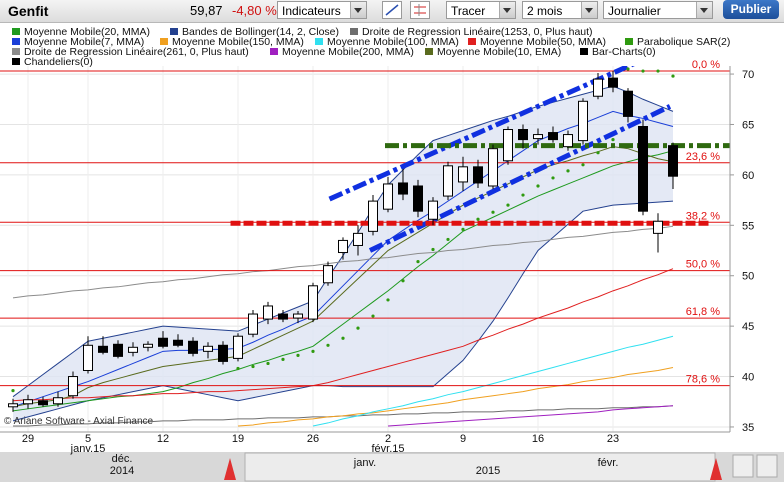  I want to click on legend-label: Moyenne Mobile(50, MMA), so click(543, 42).